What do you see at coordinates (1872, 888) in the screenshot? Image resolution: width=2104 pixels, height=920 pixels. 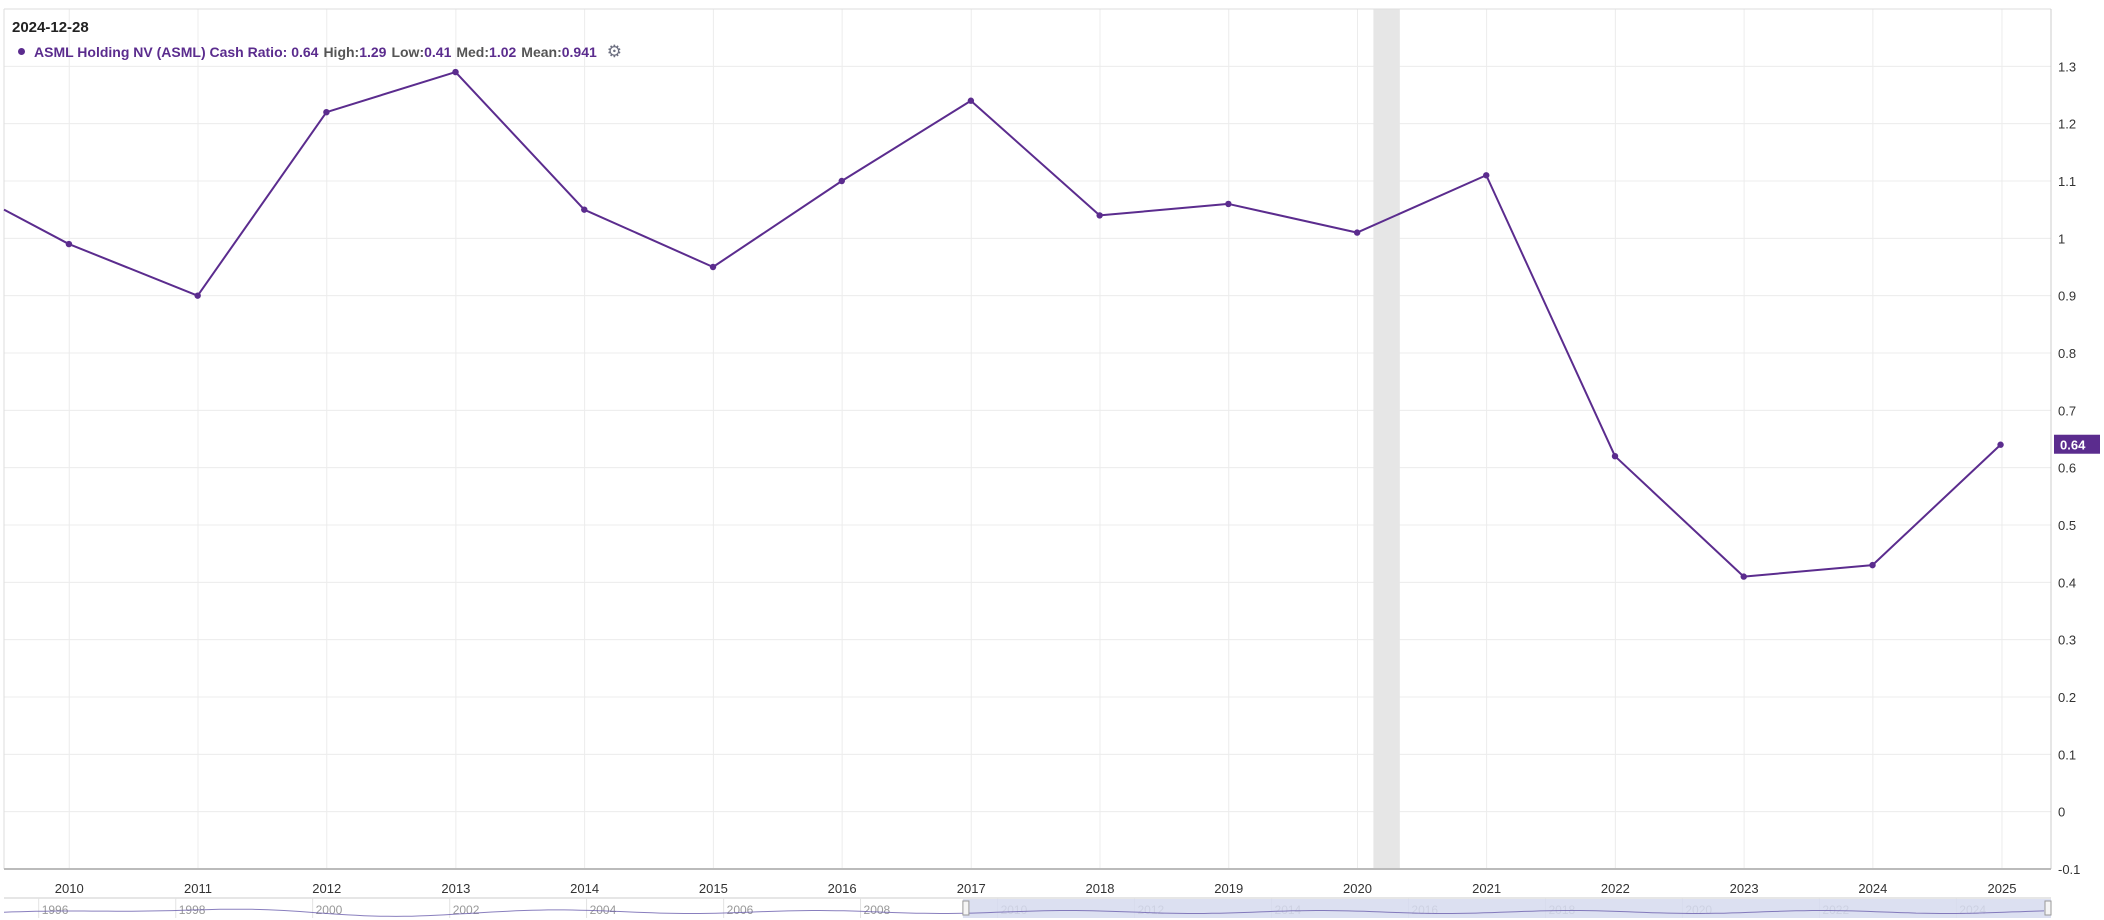 I see `x-tick-label: 2024` at bounding box center [1872, 888].